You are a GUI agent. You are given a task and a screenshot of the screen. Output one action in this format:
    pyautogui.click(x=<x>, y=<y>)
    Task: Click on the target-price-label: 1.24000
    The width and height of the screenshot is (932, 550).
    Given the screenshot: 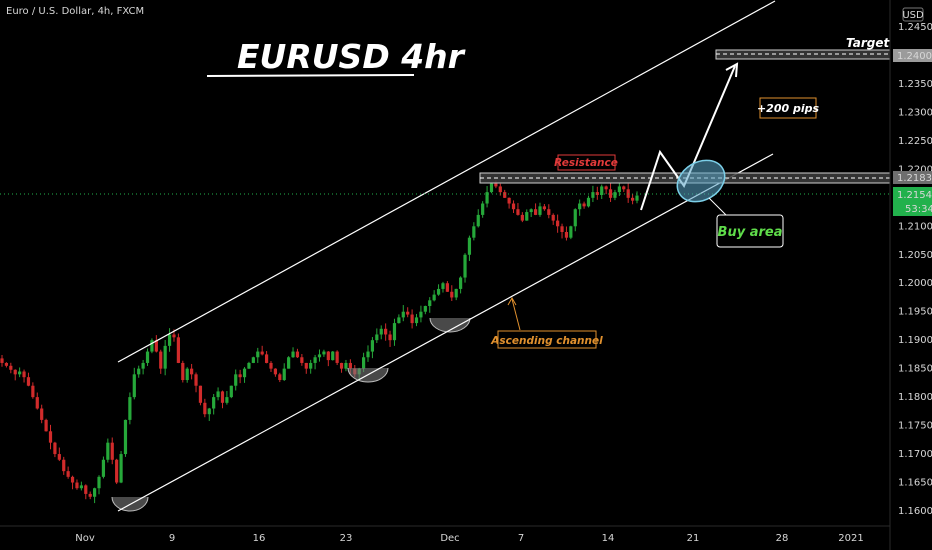 What is the action you would take?
    pyautogui.click(x=914, y=56)
    